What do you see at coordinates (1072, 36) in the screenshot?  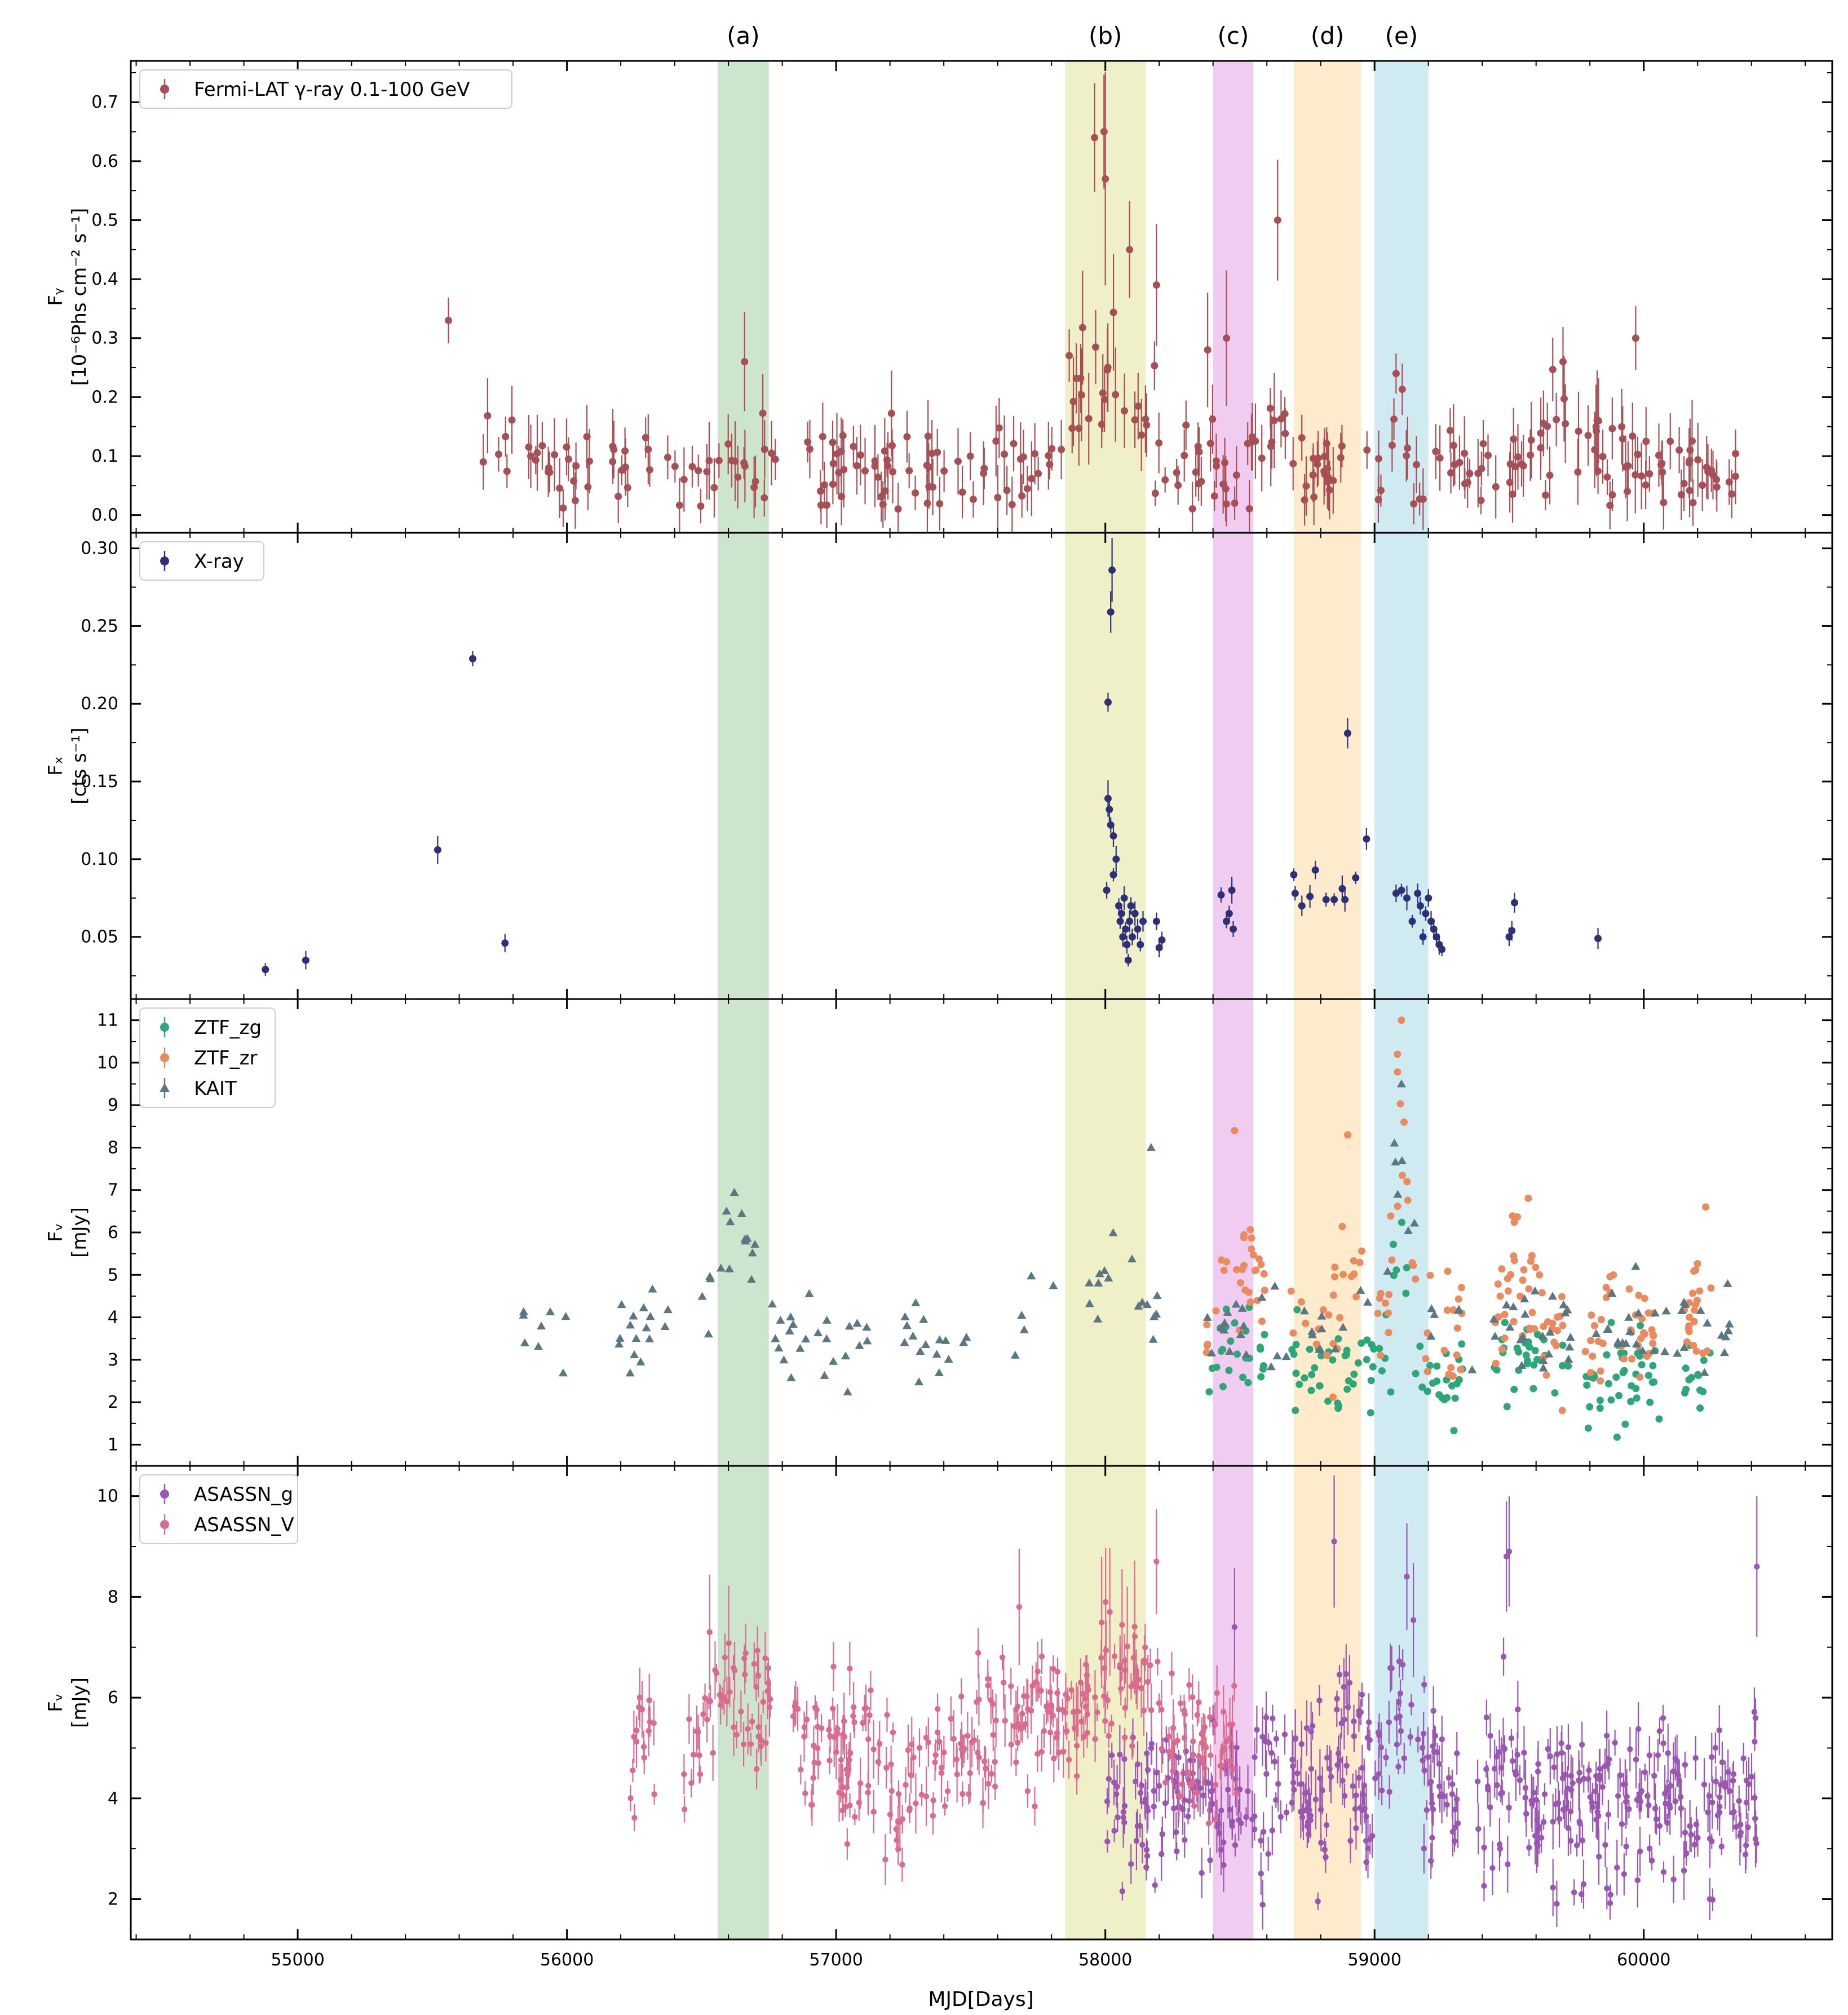 I see `band-labels: (a) (b) (c) (d) (e)` at bounding box center [1072, 36].